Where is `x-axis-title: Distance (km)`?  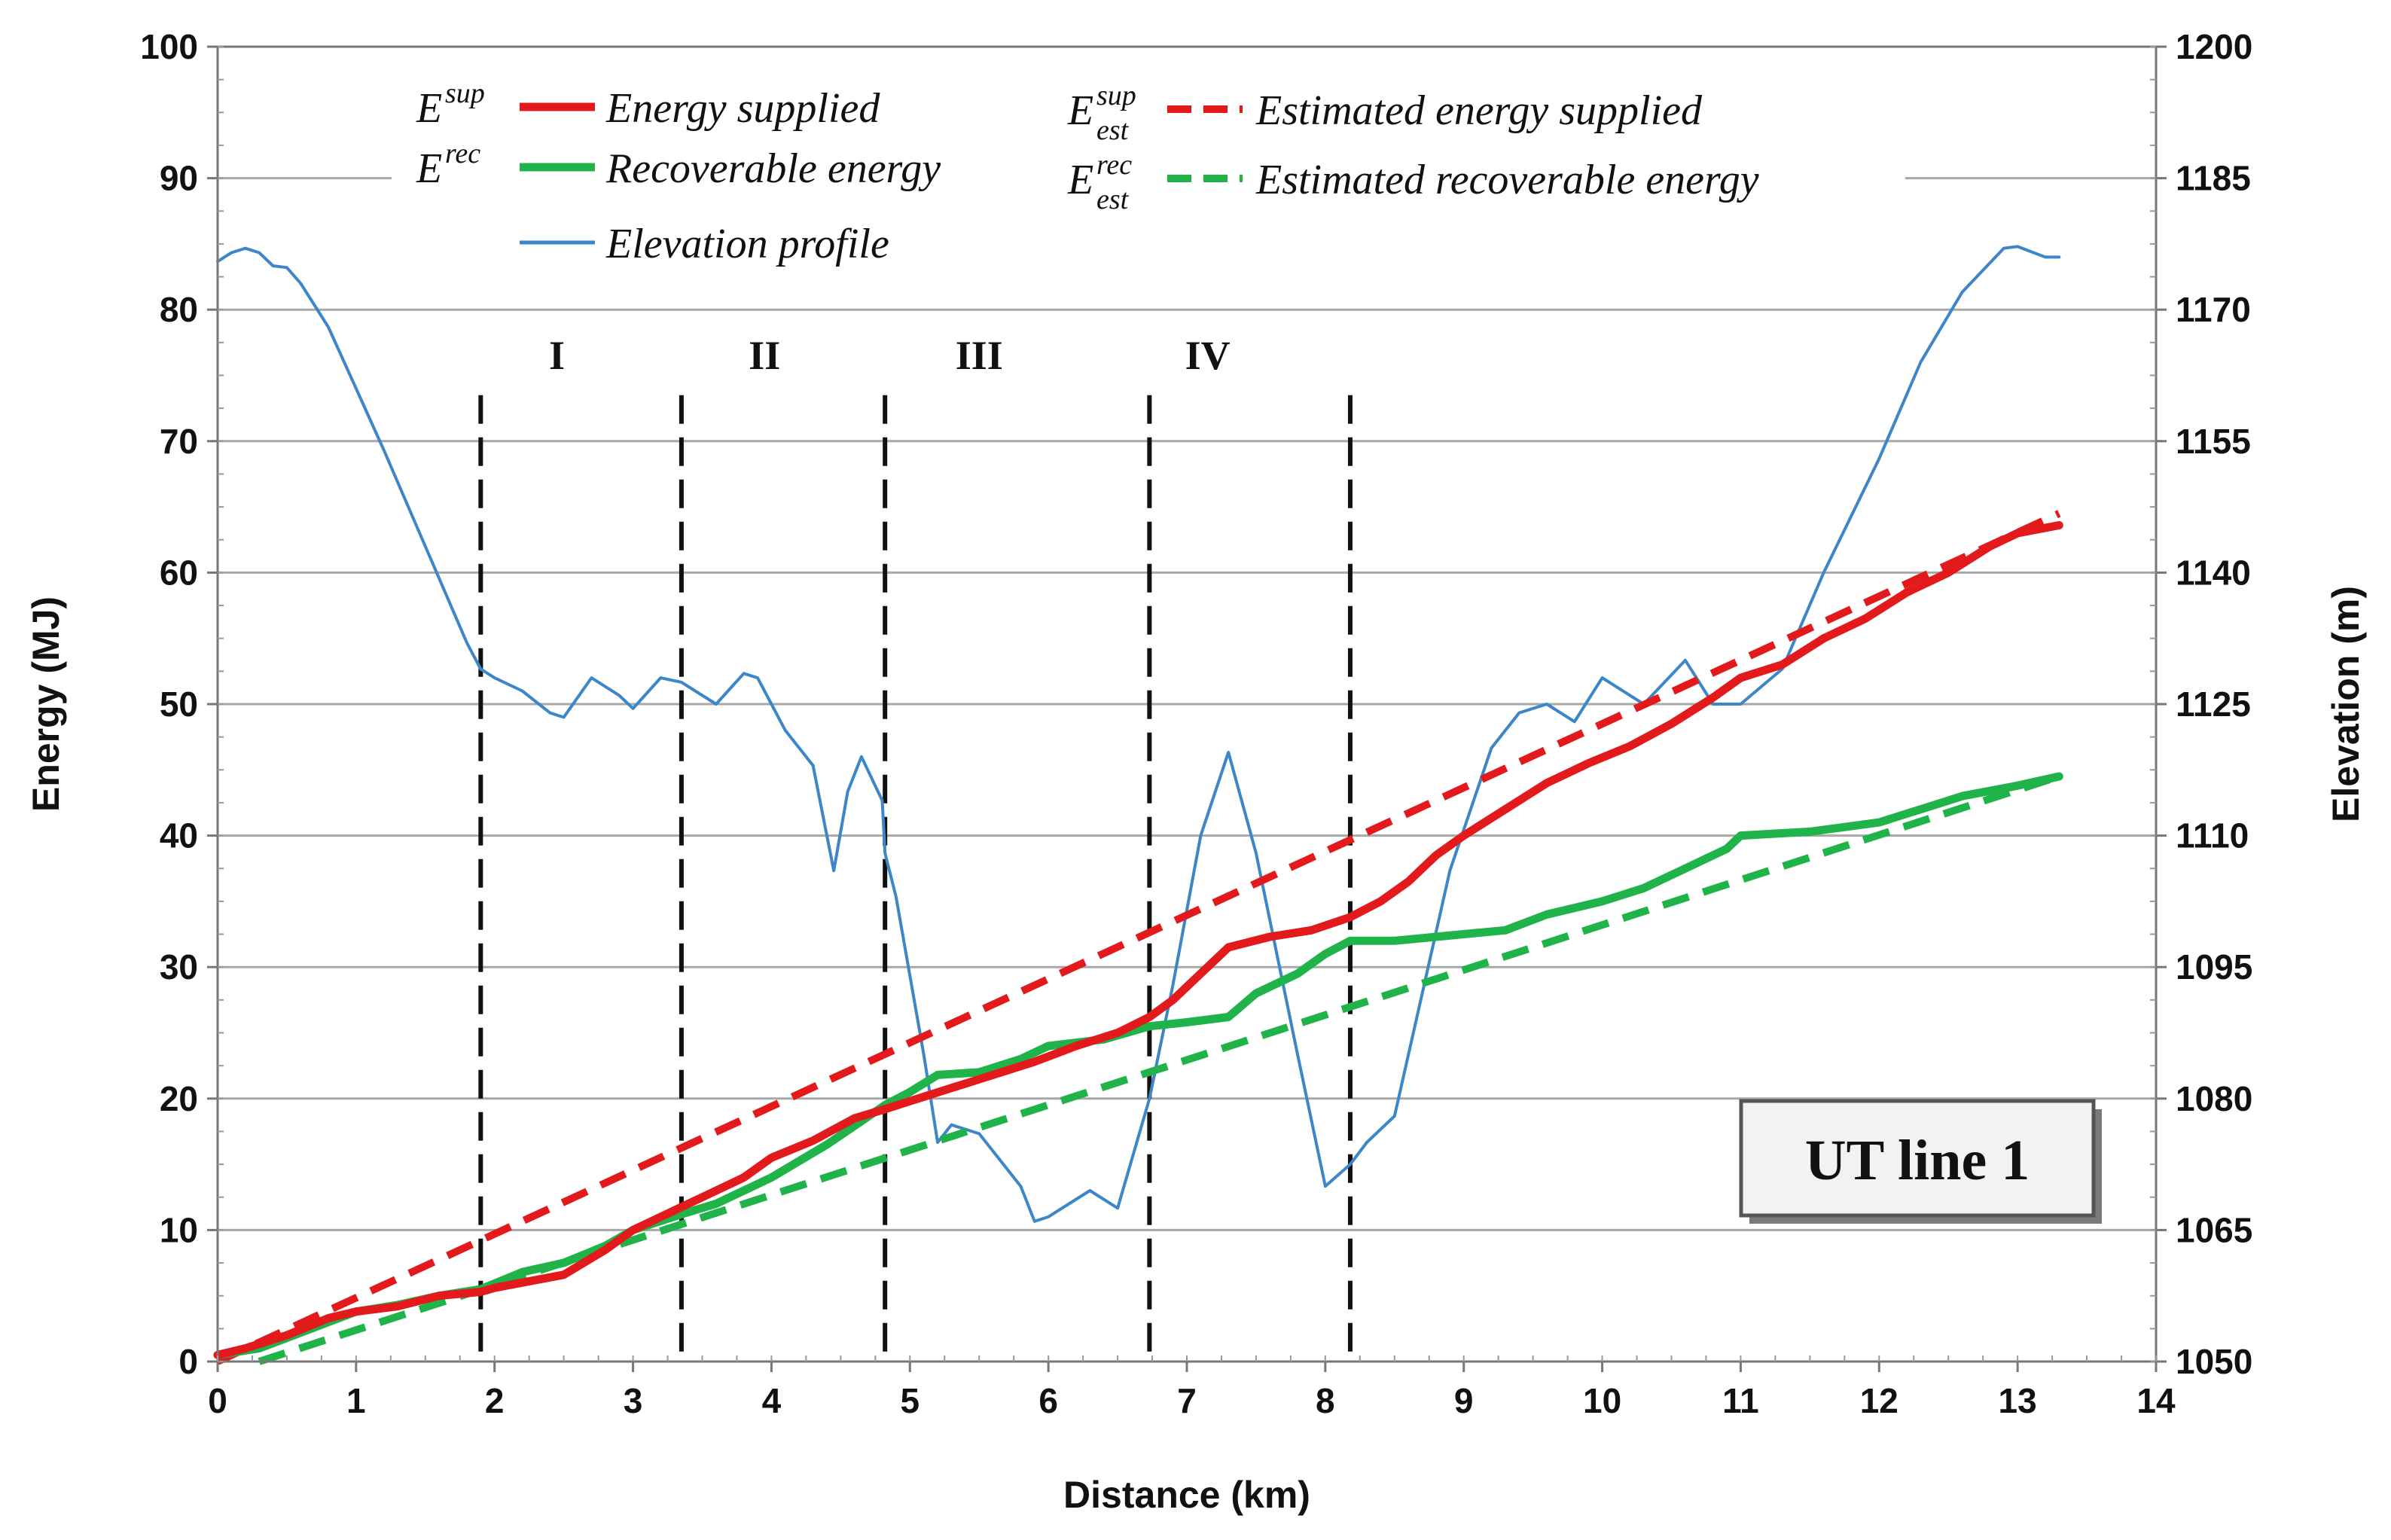 x-axis-title: Distance (km) is located at coordinates (1186, 1495).